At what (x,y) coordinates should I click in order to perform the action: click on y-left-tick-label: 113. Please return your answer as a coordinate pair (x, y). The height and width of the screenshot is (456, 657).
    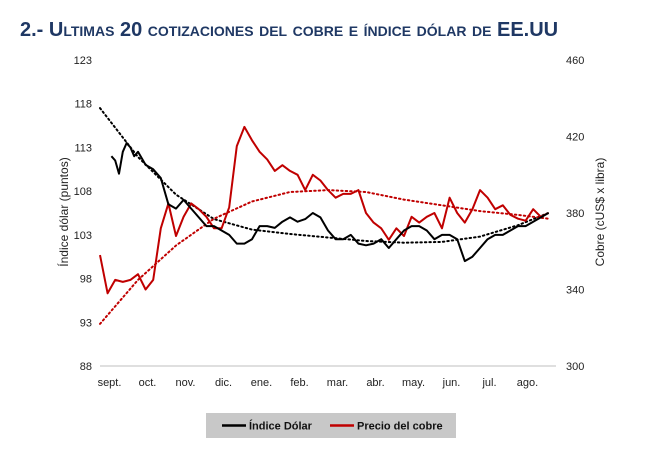
    Looking at the image, I should click on (83, 148).